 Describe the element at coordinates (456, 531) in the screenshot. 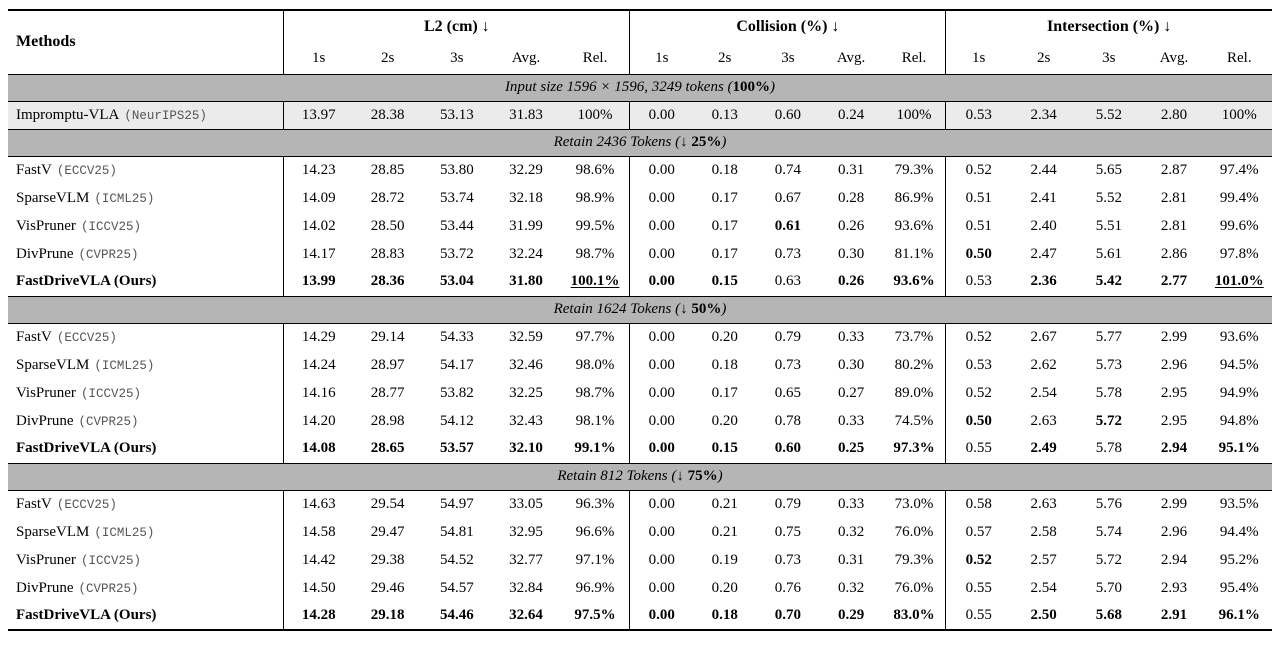

I see `value-cell: 54.81` at that location.